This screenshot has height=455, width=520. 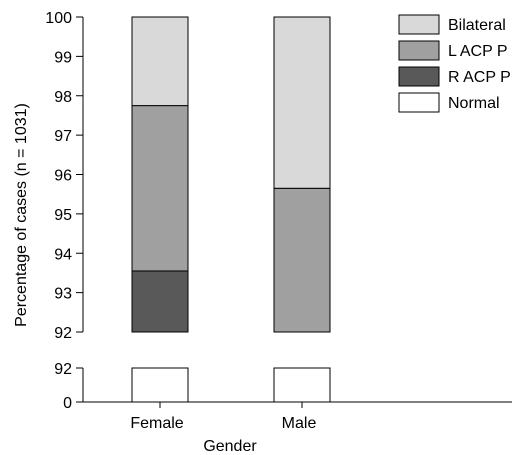 I want to click on x-tick-label: Female, so click(x=156, y=423).